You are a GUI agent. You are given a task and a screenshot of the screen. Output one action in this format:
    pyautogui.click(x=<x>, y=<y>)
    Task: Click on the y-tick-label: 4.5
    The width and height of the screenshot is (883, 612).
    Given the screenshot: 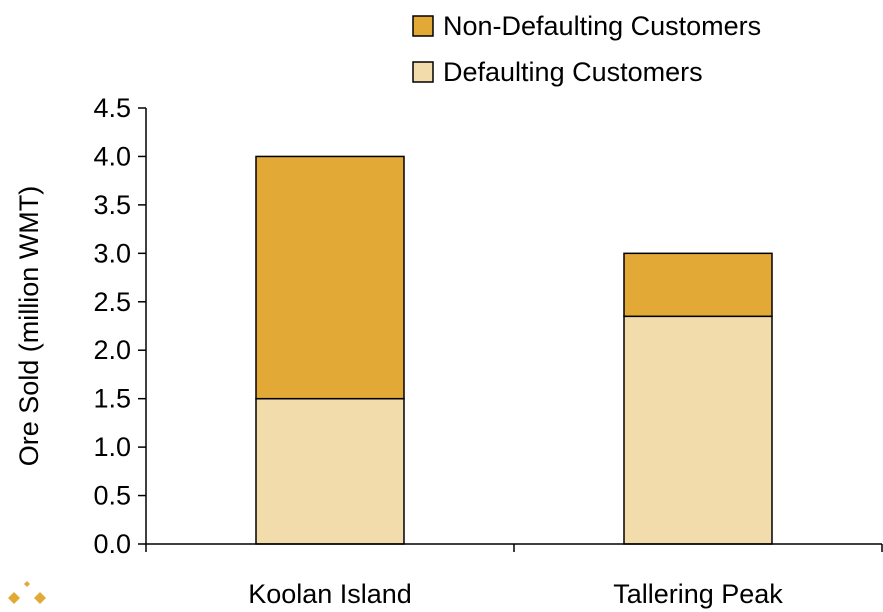 What is the action you would take?
    pyautogui.click(x=112, y=108)
    